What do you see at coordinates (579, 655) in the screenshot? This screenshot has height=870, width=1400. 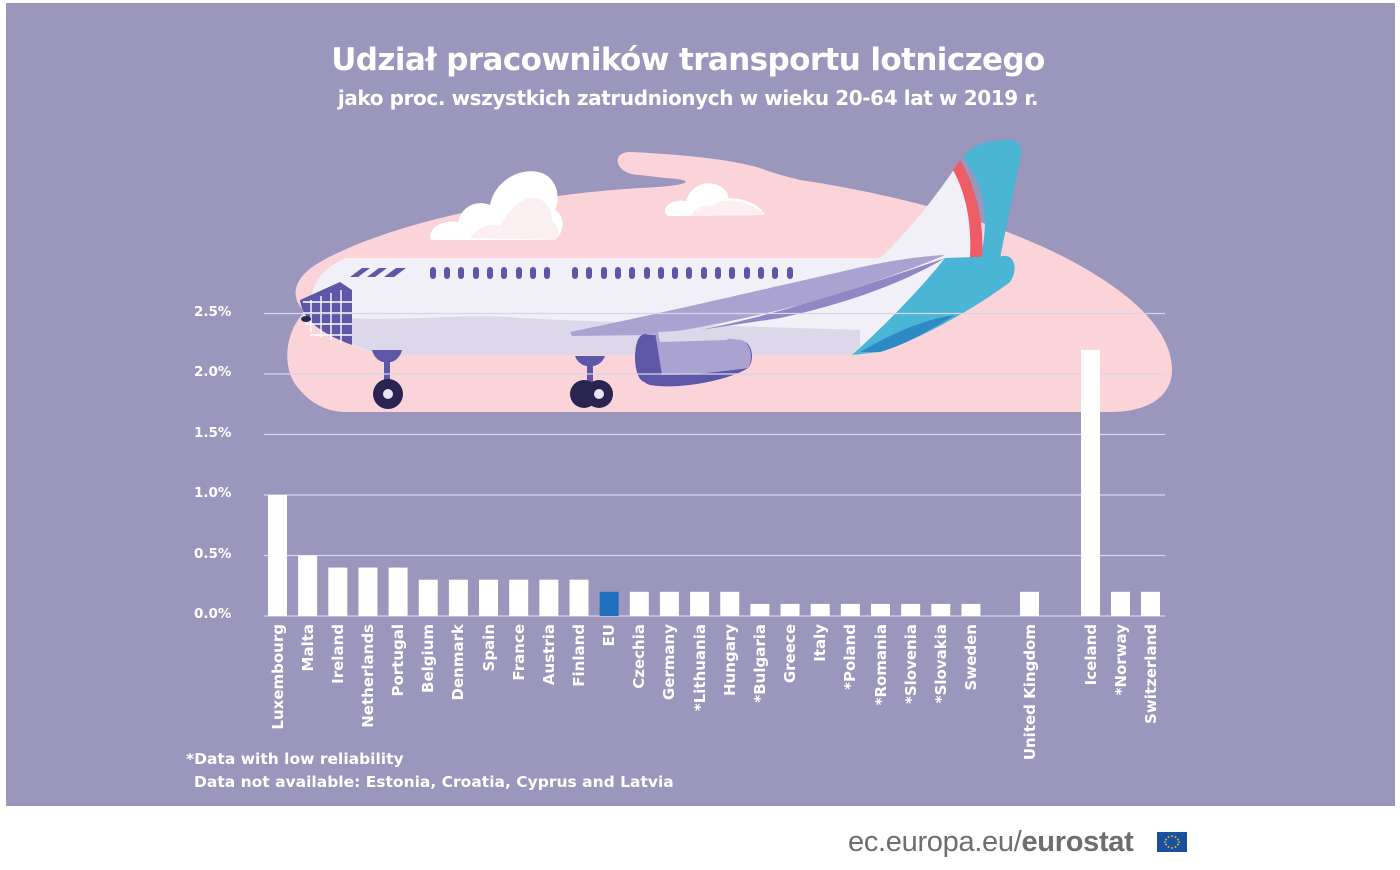 I see `x-tick-label: Finland` at bounding box center [579, 655].